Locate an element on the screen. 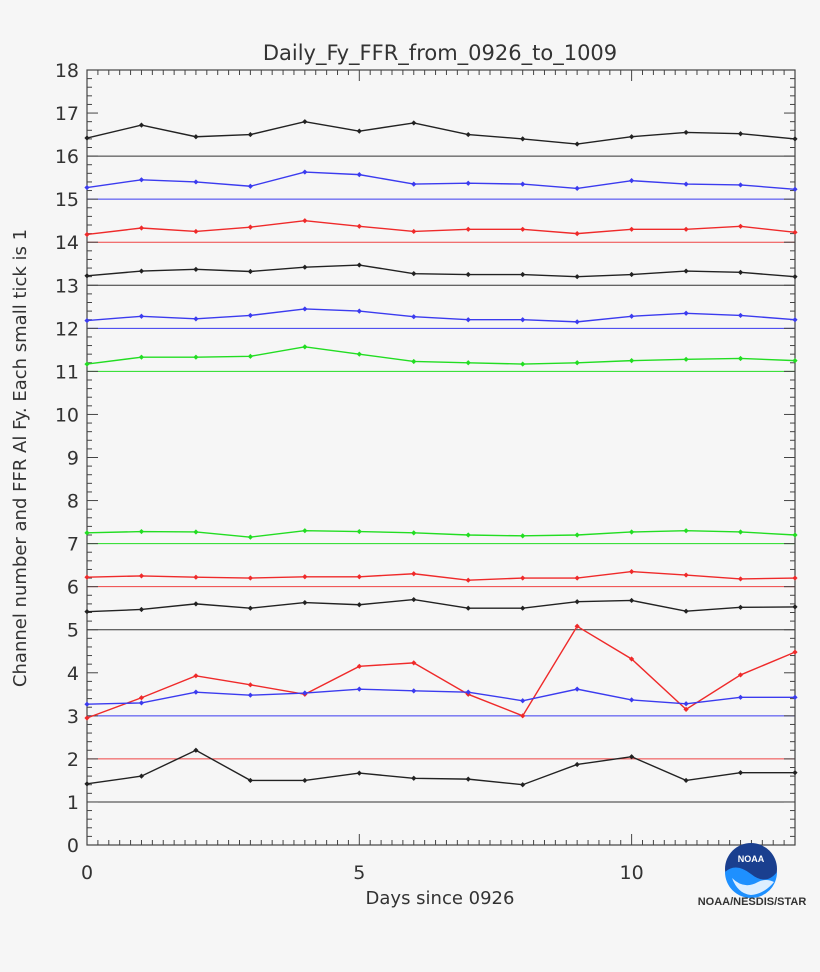 This screenshot has width=820, height=972. y-tick-label: 13 is located at coordinates (67, 286).